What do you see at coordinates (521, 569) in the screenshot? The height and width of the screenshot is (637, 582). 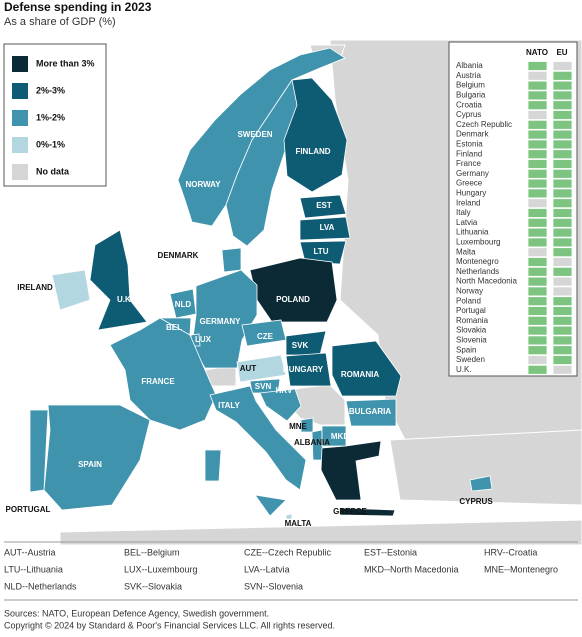 I see `abbreviation: MNE--Montenegro` at bounding box center [521, 569].